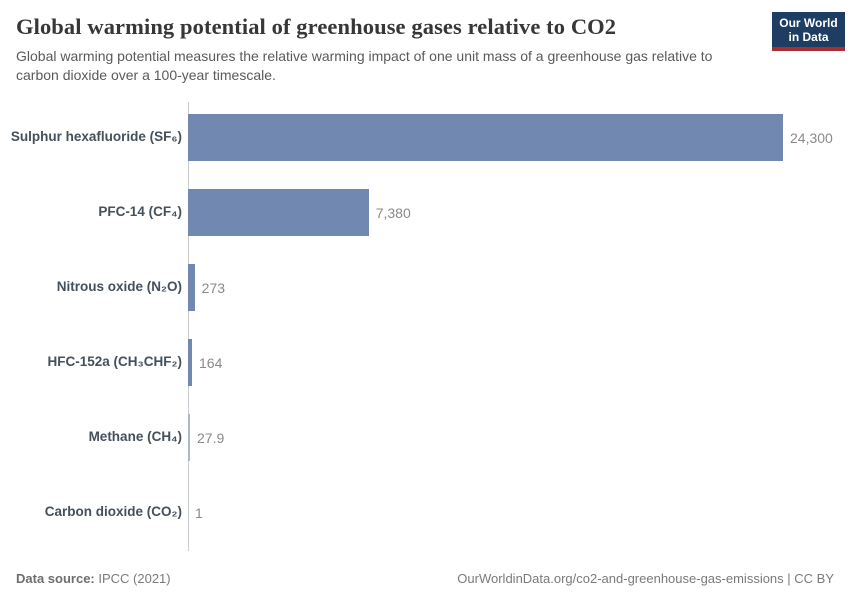 This screenshot has width=850, height=600. What do you see at coordinates (115, 362) in the screenshot?
I see `category-label: HFC-152a (CH₃CHF₂)` at bounding box center [115, 362].